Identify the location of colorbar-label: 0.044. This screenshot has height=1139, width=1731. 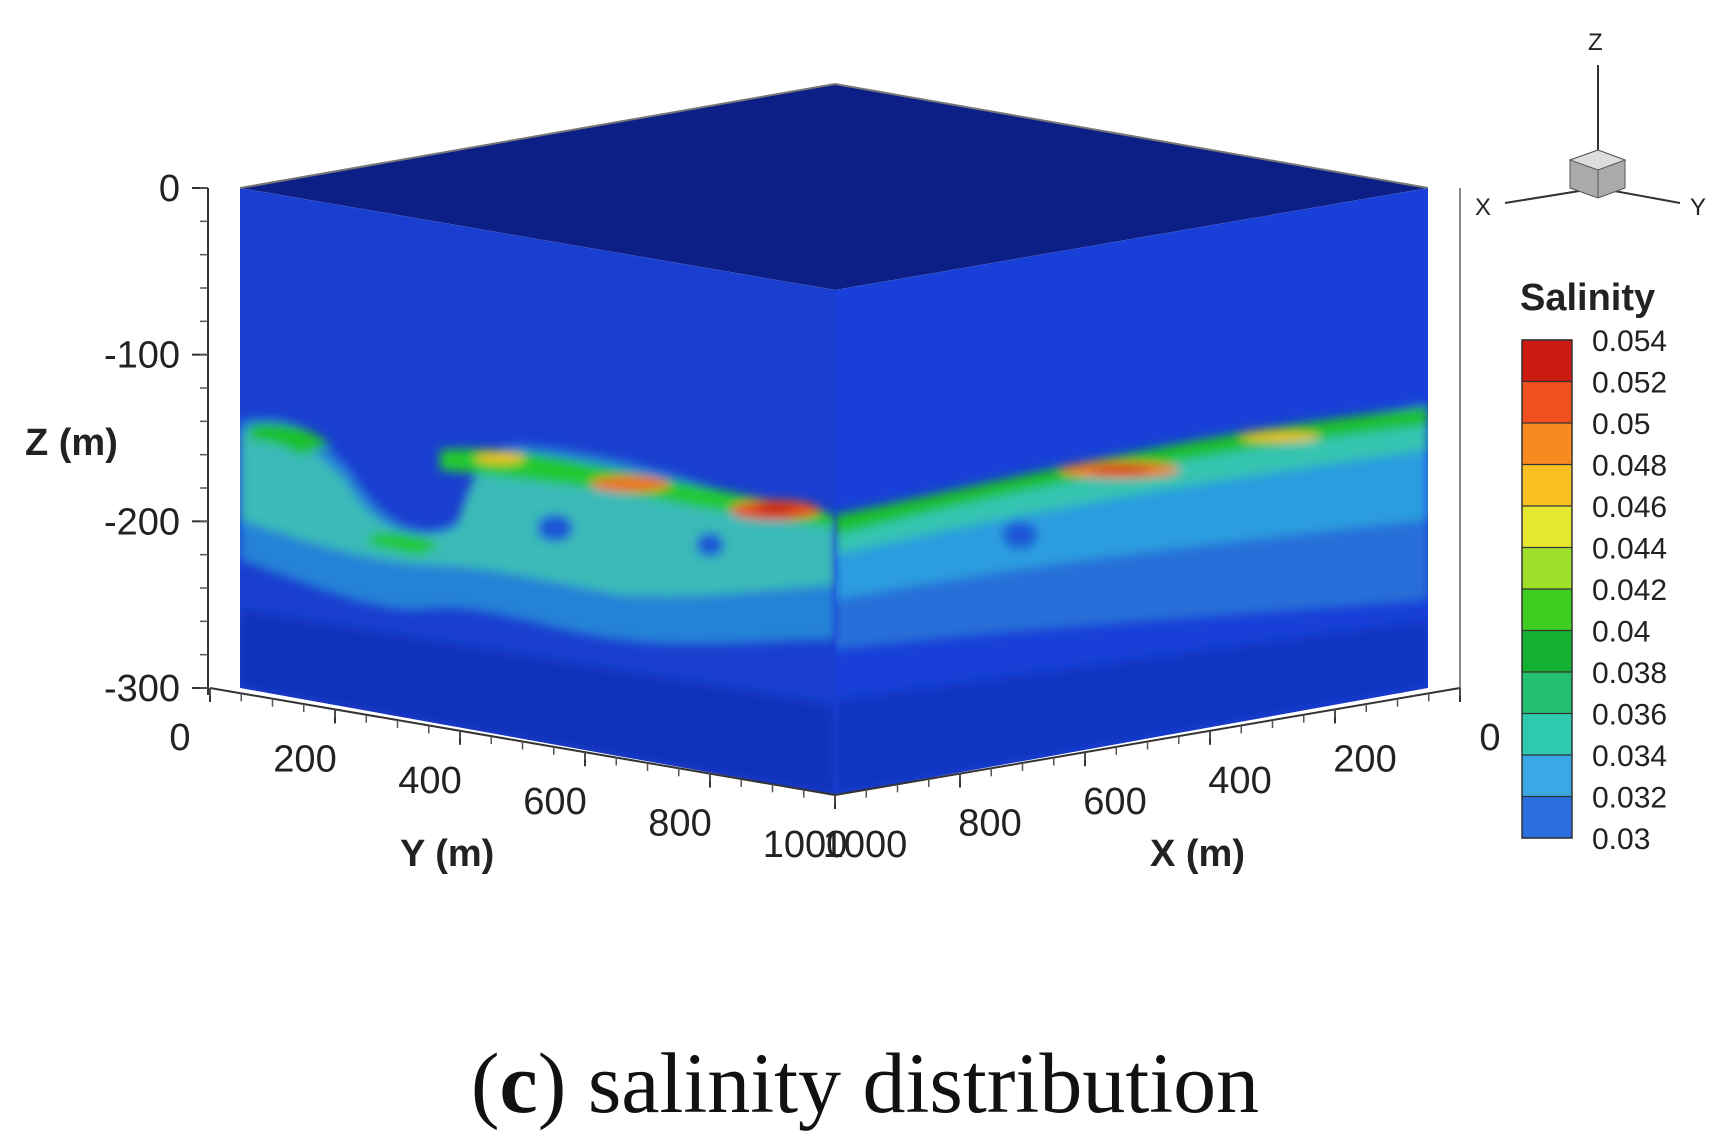
(1629, 549).